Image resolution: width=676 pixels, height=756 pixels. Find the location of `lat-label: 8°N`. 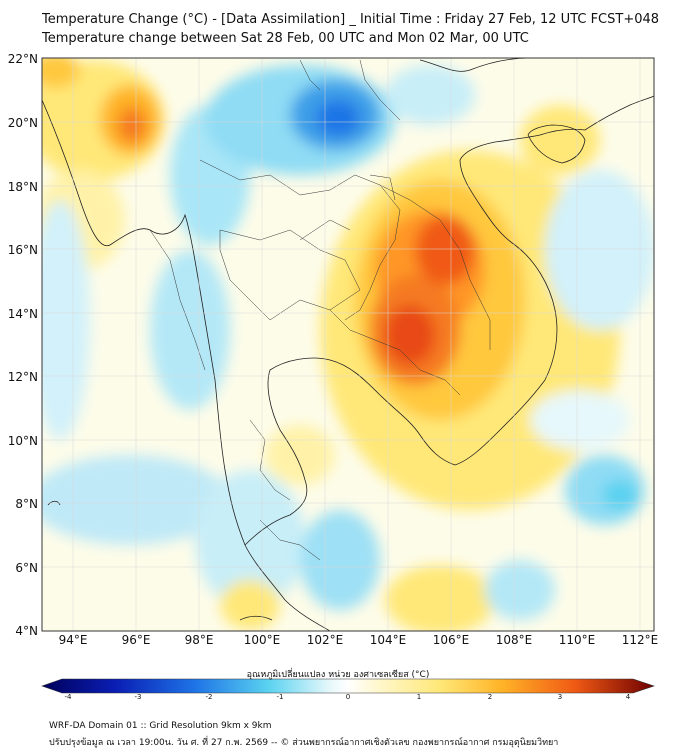

lat-label: 8°N is located at coordinates (26, 504).